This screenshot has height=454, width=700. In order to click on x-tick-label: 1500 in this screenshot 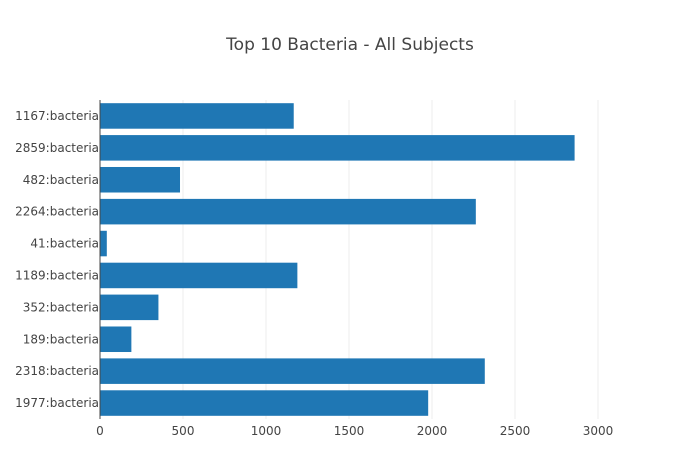, I will do `click(349, 431)`.